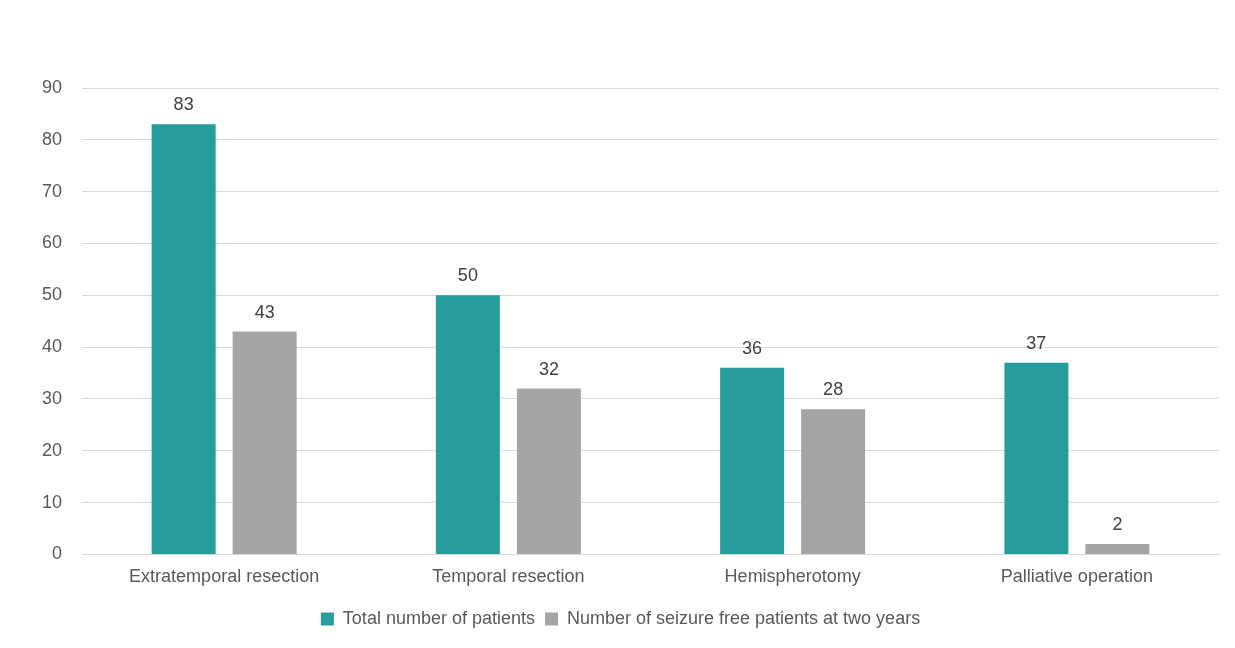  Describe the element at coordinates (264, 311) in the screenshot. I see `data-label: 43` at that location.